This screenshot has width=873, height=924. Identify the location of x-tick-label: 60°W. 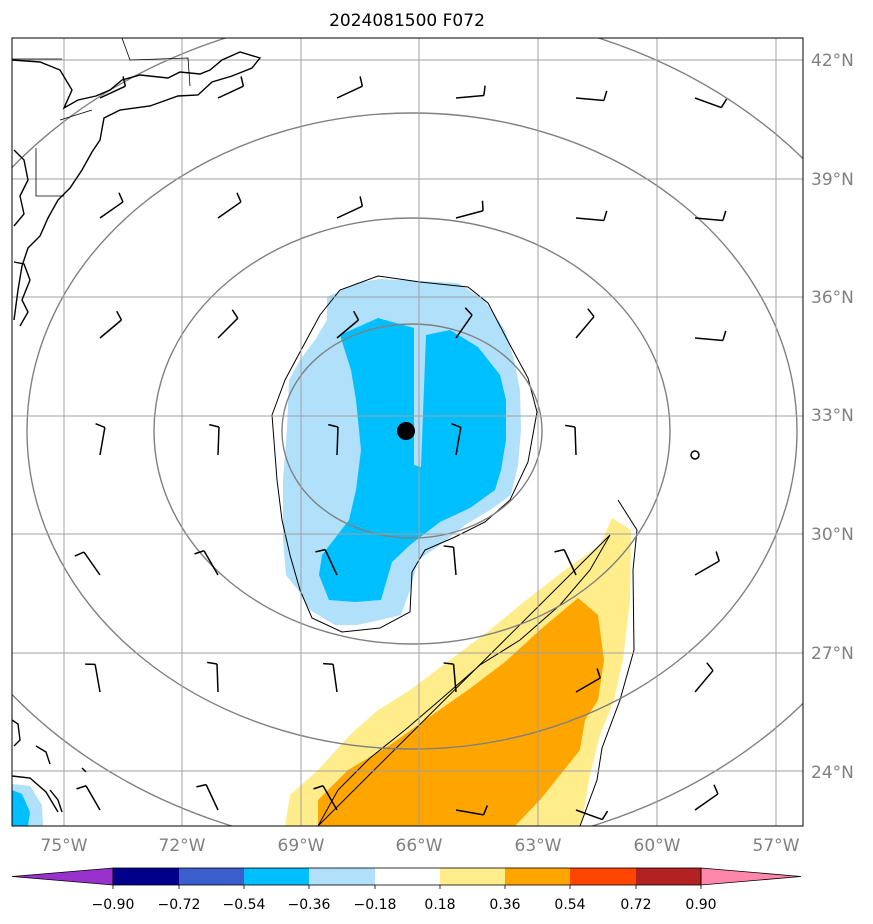
(657, 846).